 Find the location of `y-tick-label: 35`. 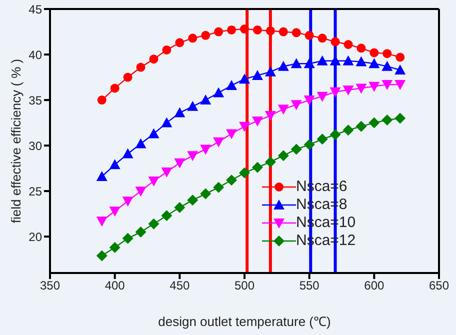

y-tick-label: 35 is located at coordinates (35, 100).